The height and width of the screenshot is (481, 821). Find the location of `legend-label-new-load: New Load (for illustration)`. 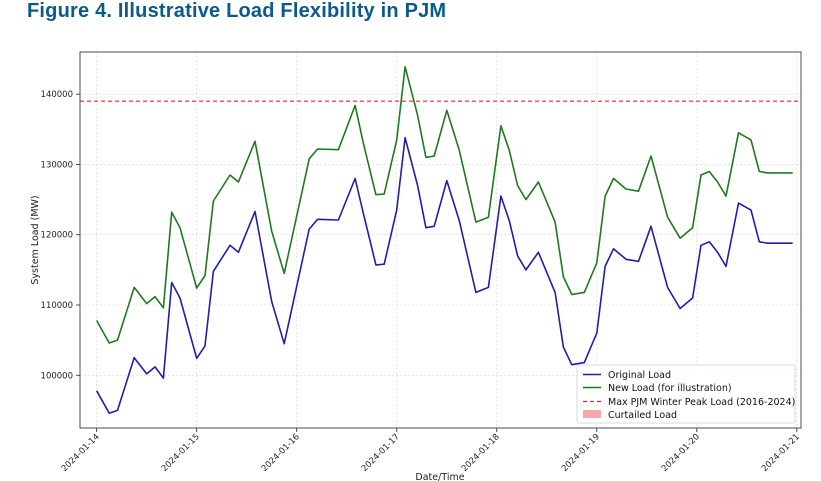

legend-label-new-load: New Load (for illustration) is located at coordinates (670, 388).